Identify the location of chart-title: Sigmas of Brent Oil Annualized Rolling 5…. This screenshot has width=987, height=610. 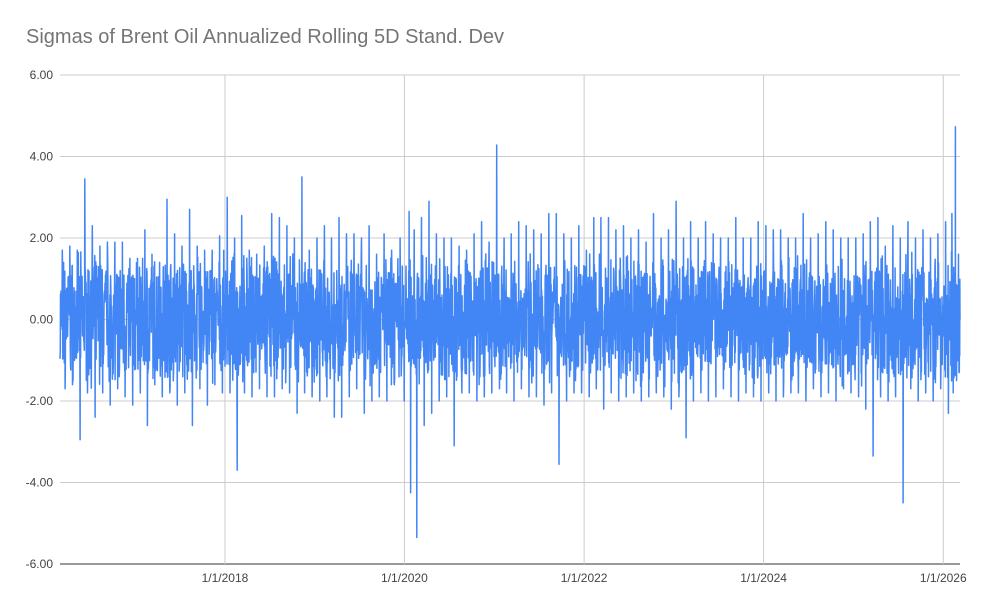
(265, 37).